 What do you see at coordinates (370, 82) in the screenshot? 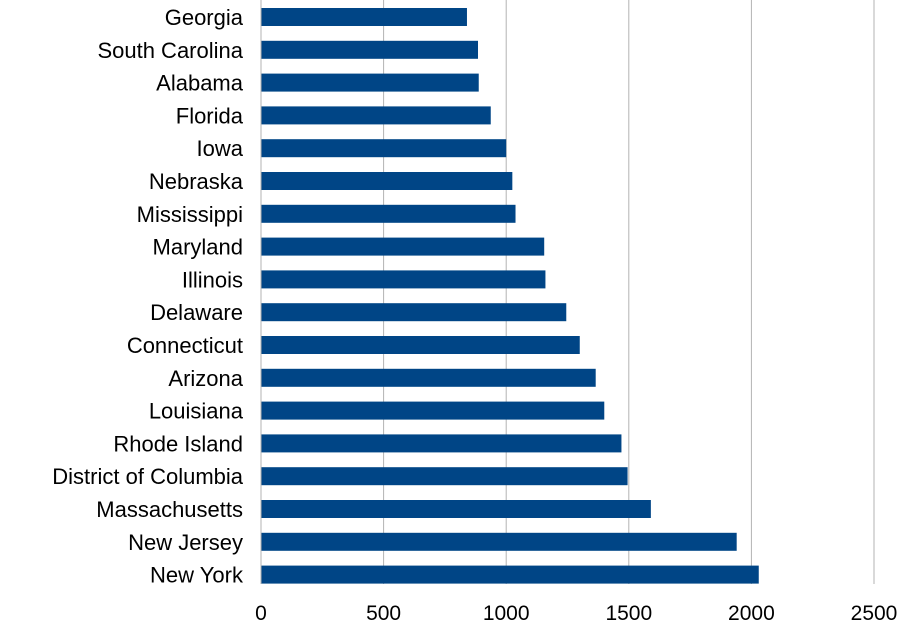
I see `bar-alabama` at bounding box center [370, 82].